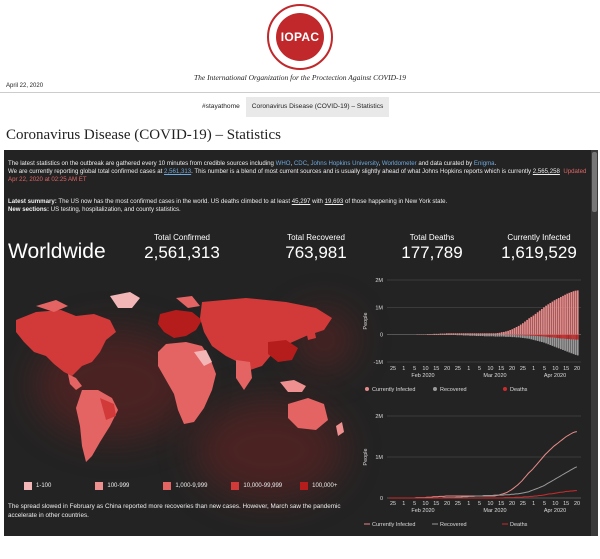 This screenshot has width=600, height=559. What do you see at coordinates (594, 182) in the screenshot?
I see `scrollbar-thumb` at bounding box center [594, 182].